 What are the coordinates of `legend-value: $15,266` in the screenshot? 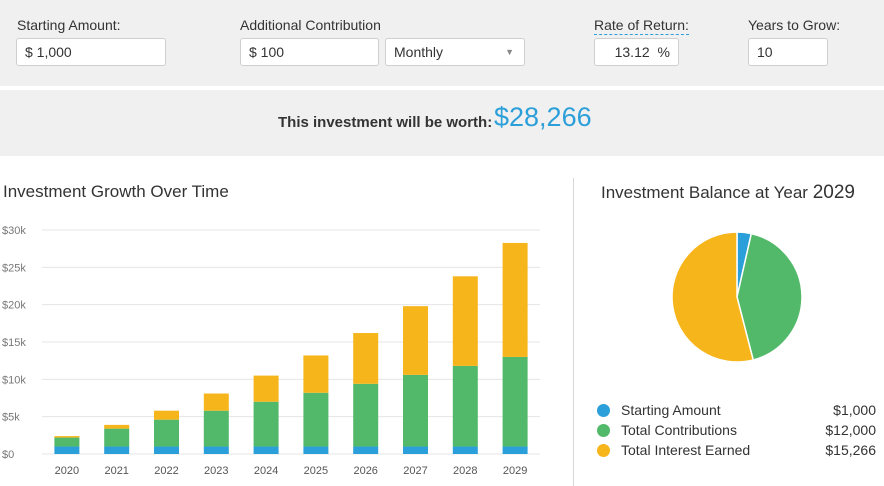 It's located at (850, 450).